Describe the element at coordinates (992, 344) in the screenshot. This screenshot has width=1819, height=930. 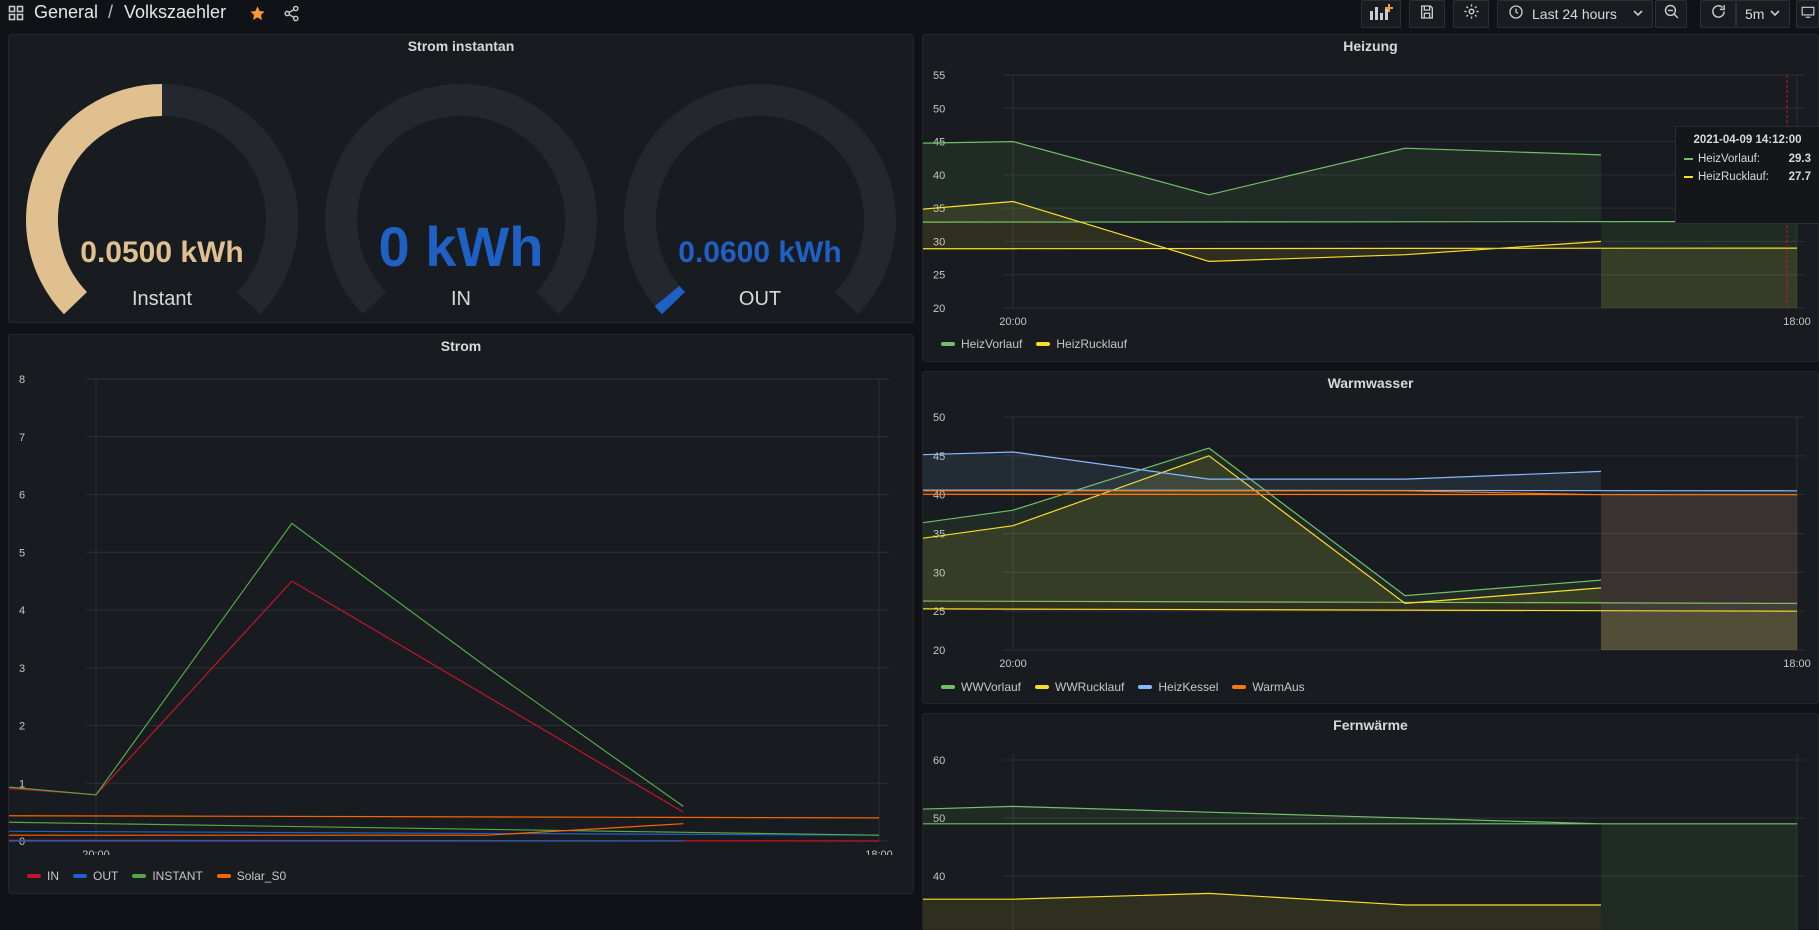
I see `legend-label: HeizVorlauf` at that location.